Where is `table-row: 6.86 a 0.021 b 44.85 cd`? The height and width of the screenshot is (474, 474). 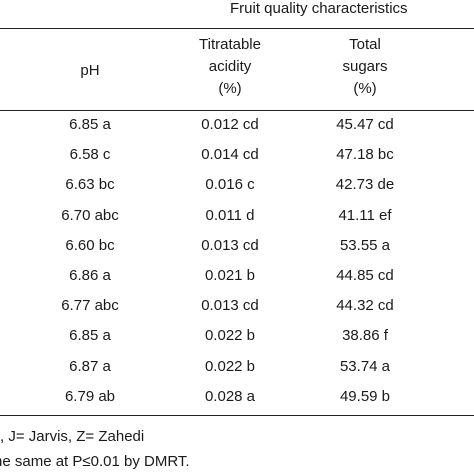 table-row: 6.86 a 0.021 b 44.85 cd is located at coordinates (237, 277).